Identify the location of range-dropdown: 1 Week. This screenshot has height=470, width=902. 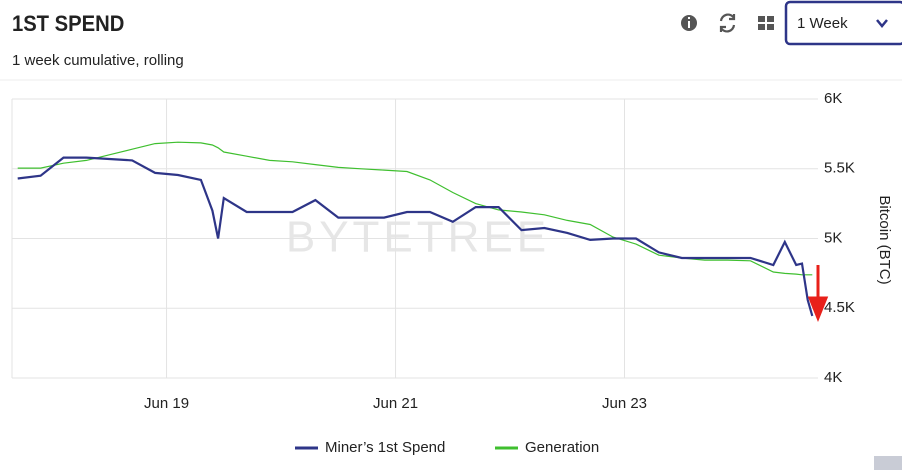
(843, 23).